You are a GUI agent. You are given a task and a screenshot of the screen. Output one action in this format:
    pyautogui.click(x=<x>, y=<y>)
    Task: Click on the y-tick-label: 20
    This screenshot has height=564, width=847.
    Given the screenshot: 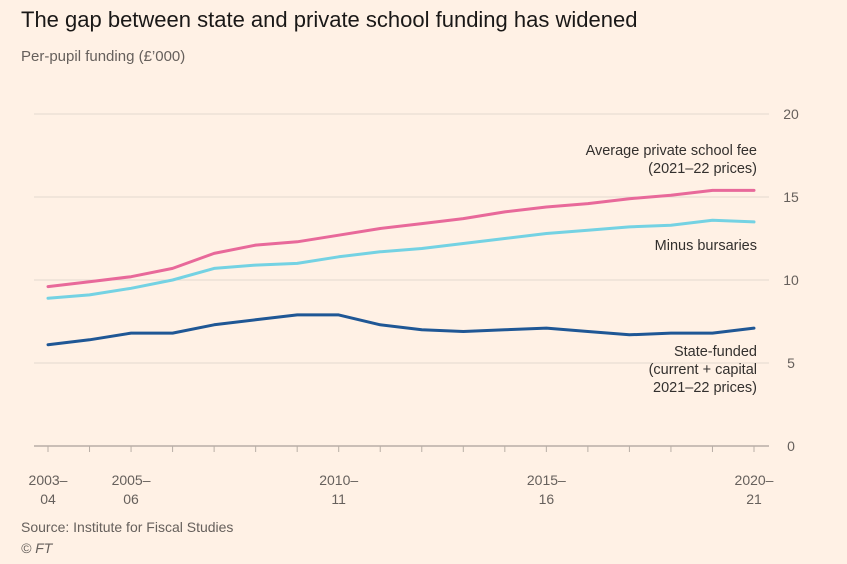 What is the action you would take?
    pyautogui.click(x=791, y=114)
    